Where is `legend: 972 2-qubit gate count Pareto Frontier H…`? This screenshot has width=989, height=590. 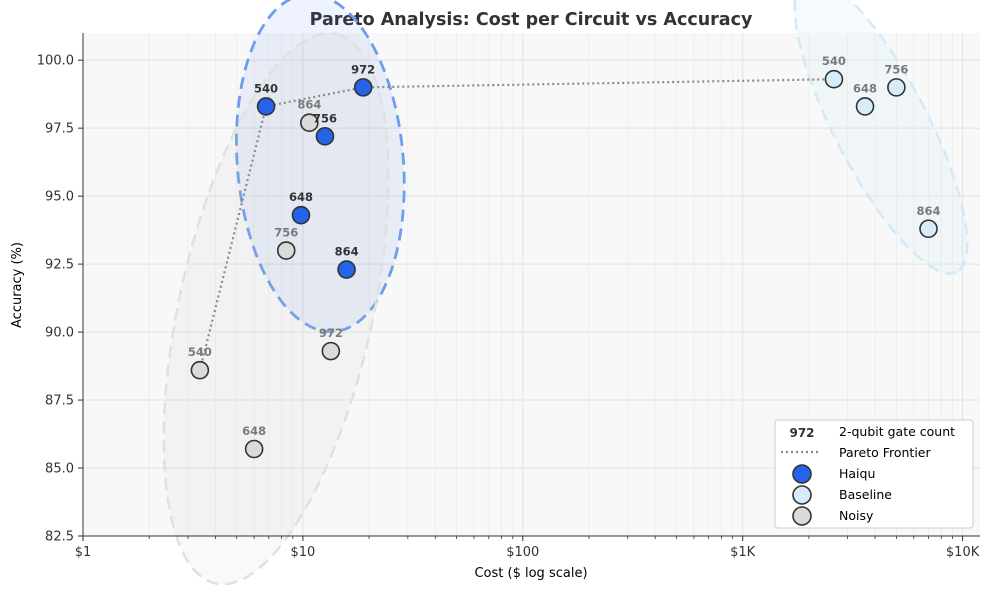
legend: 972 2-qubit gate count Pareto Frontier H… is located at coordinates (874, 474).